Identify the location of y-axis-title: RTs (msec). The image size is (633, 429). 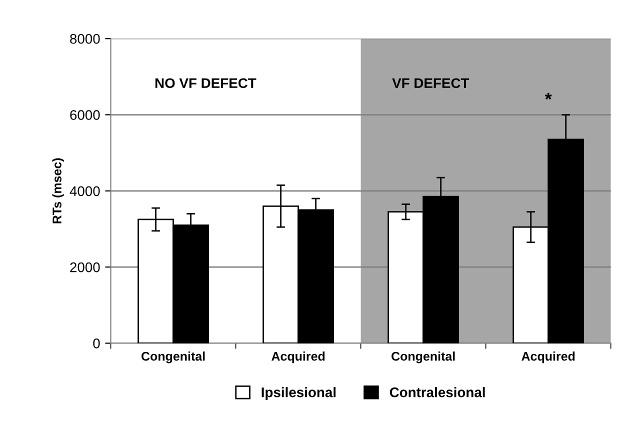
(58, 191).